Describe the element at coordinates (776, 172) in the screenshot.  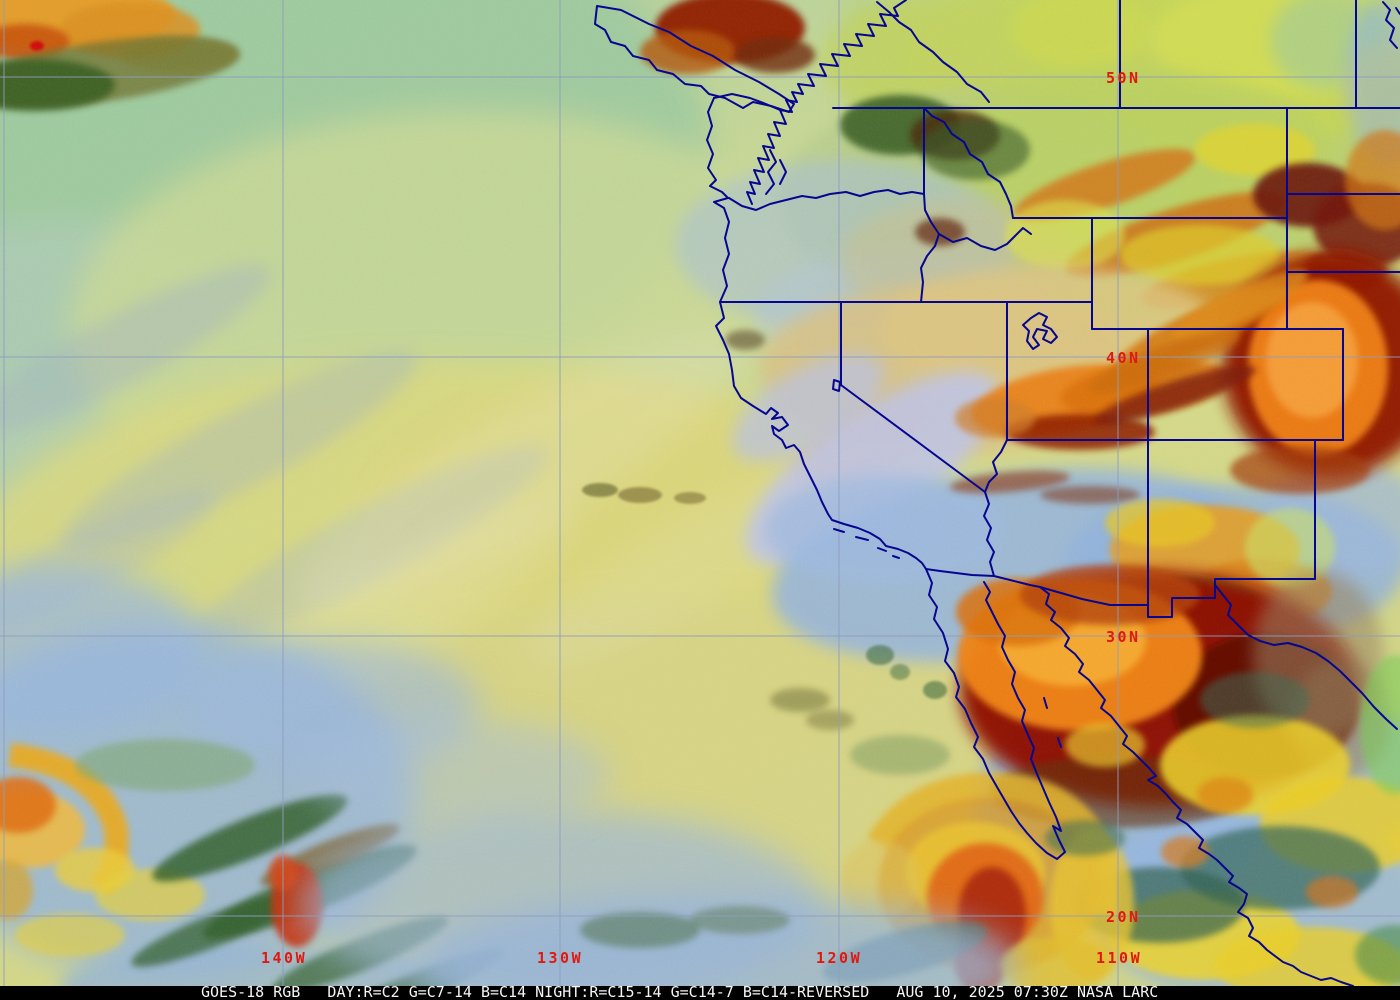
I see `coastline-puget-inlets` at that location.